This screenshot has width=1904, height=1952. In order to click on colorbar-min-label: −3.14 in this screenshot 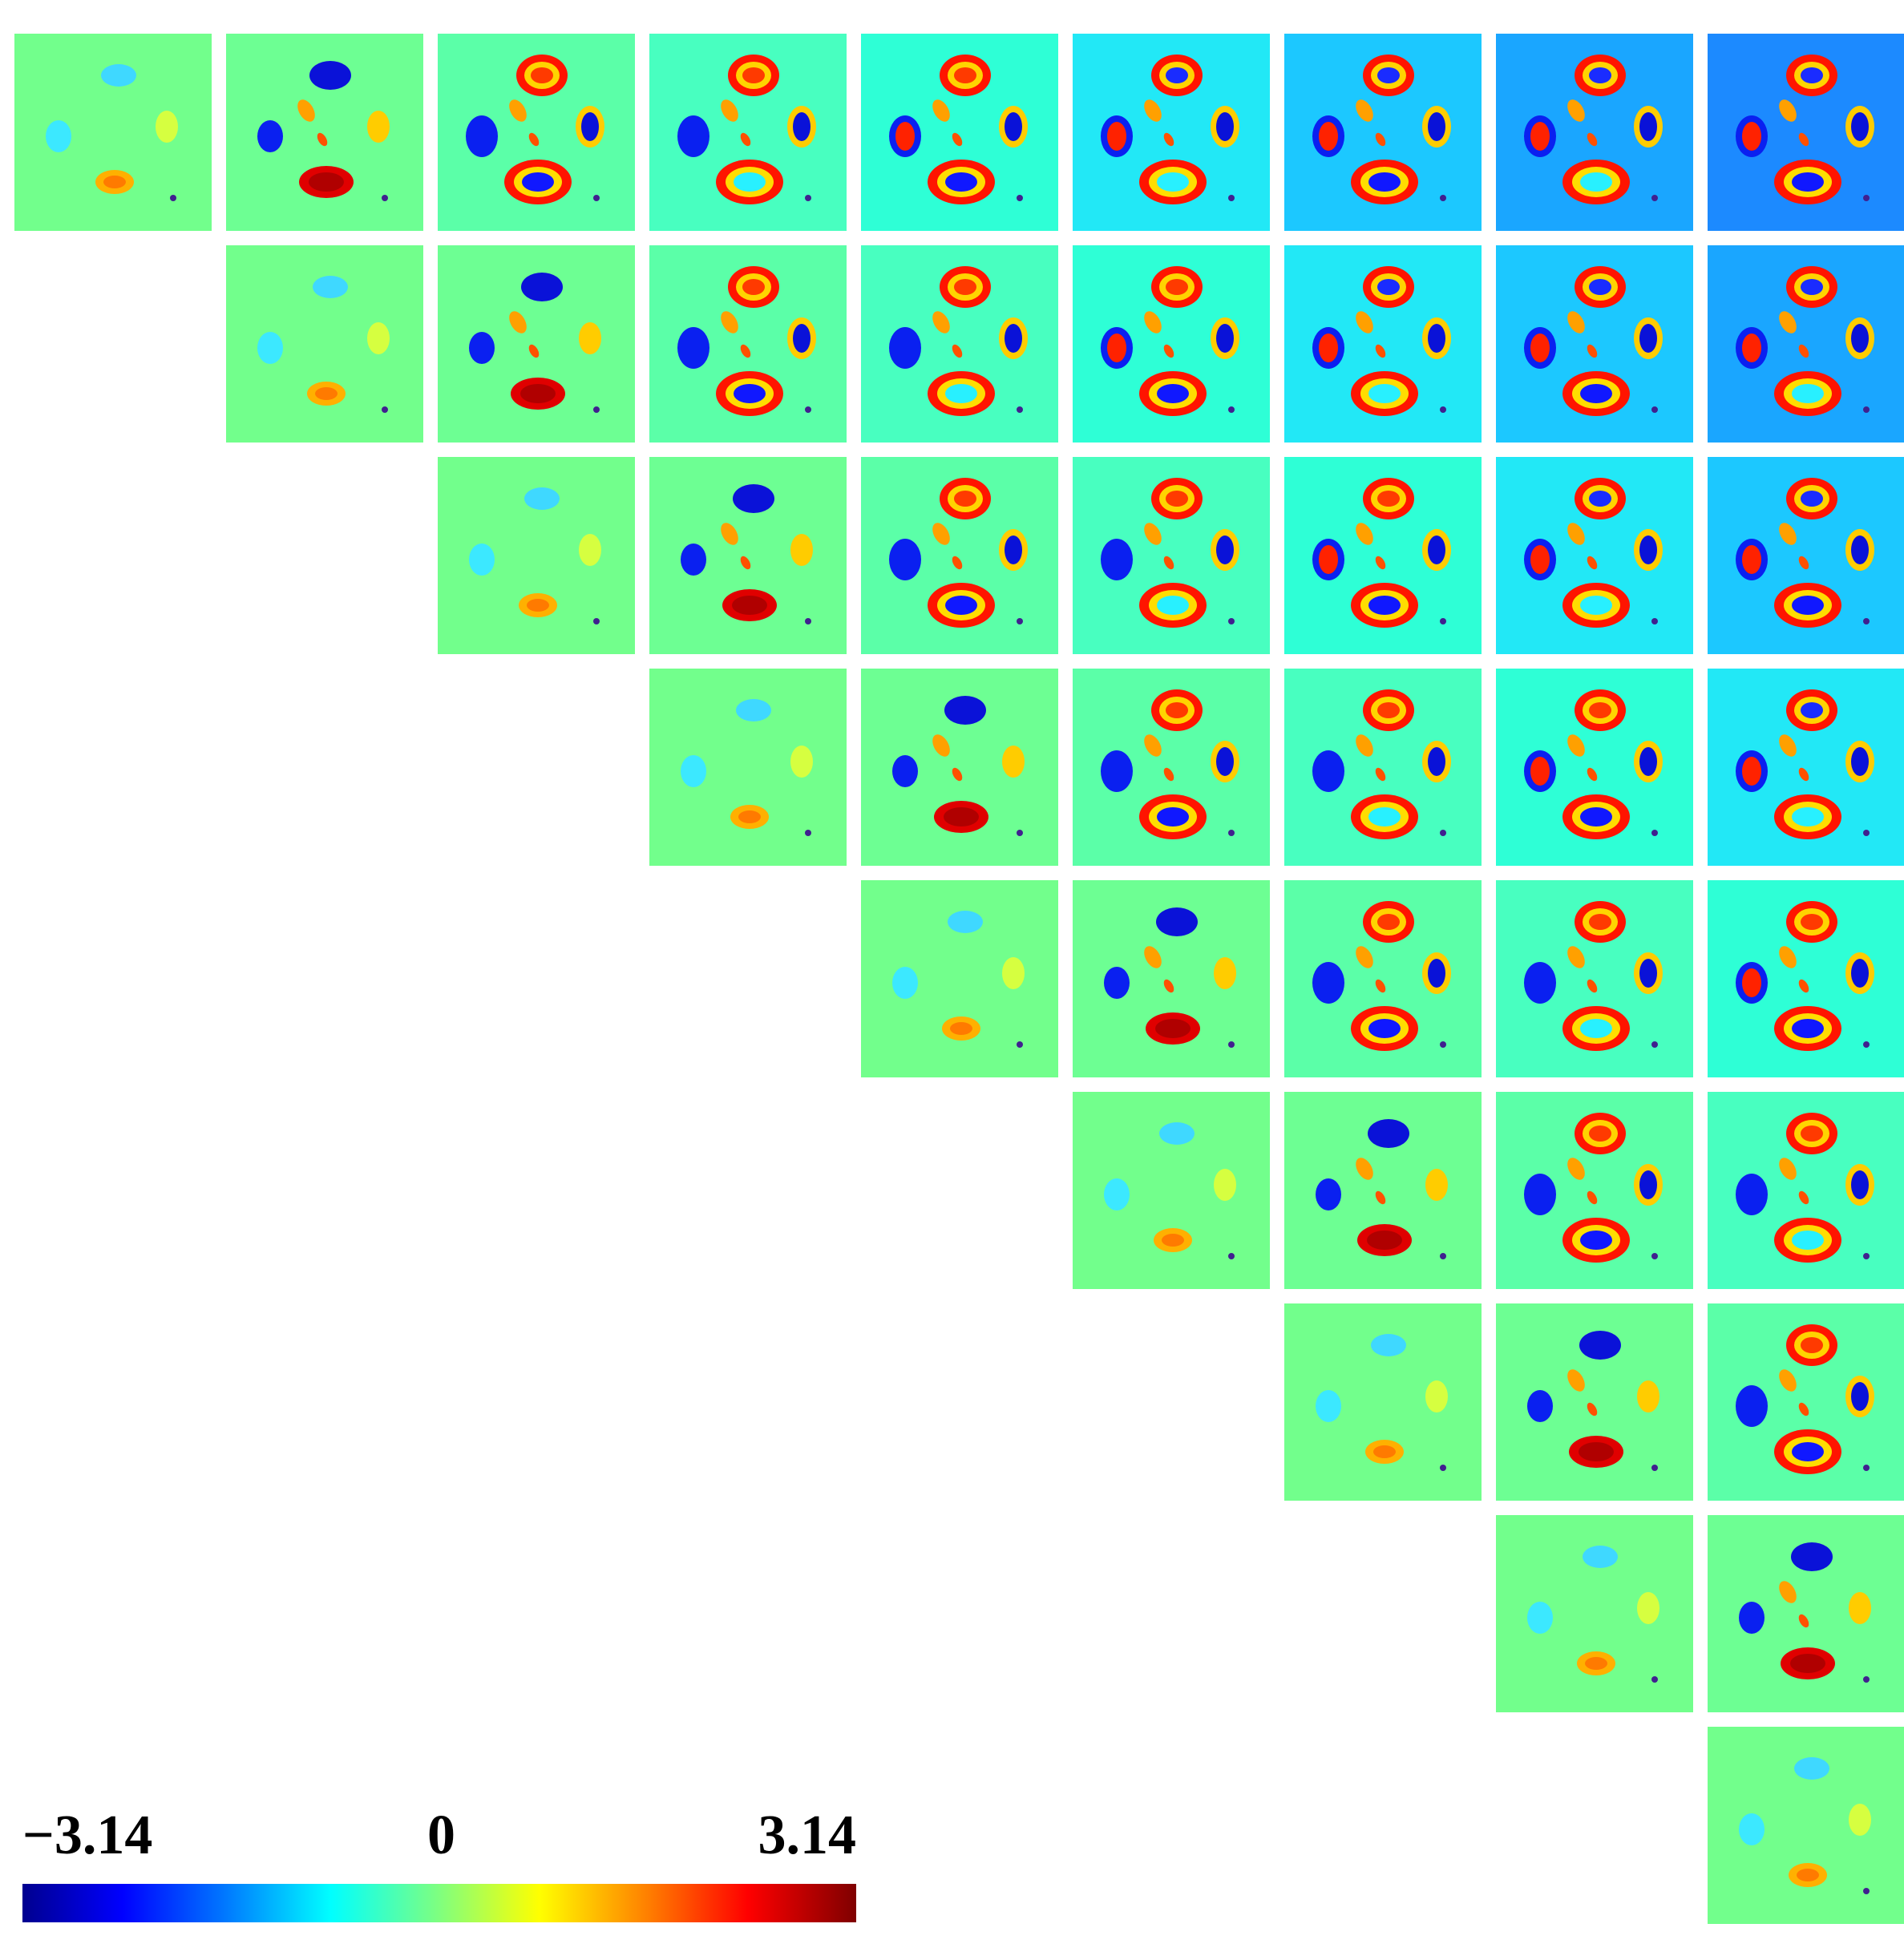, I will do `click(87, 1835)`.